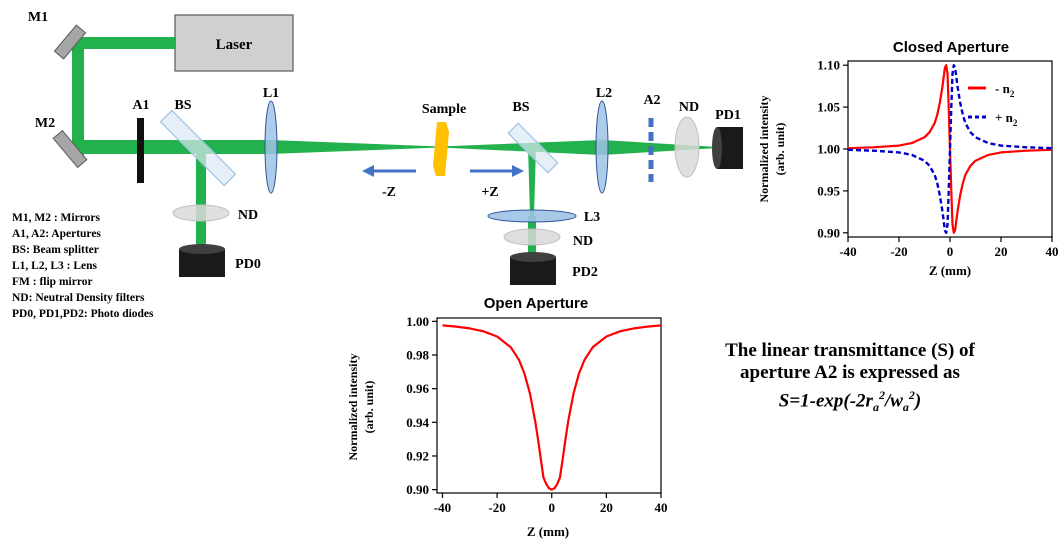  I want to click on closed-series, so click(950, 149).